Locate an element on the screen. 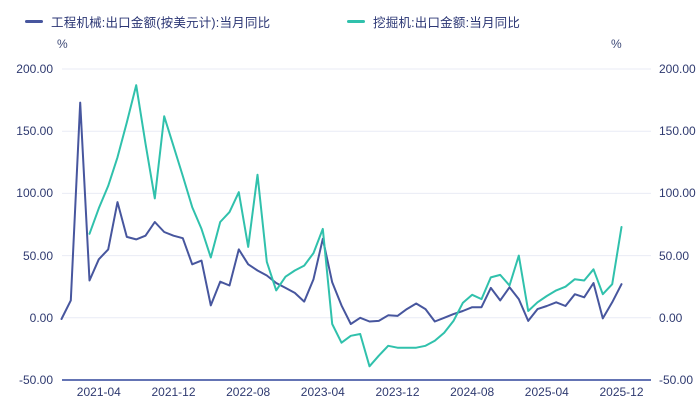  legend-item-machinery: 工程机械:出口金额(按美元计):当月同比 is located at coordinates (147, 21).